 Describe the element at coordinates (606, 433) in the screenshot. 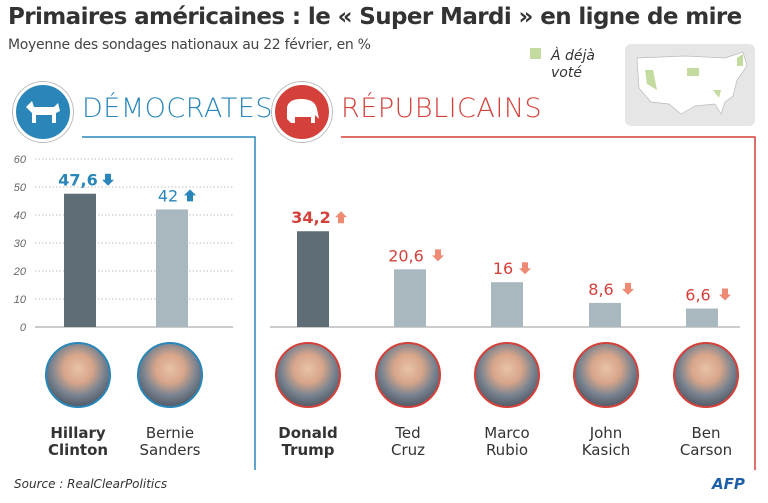

I see `candidate-name-first: John` at that location.